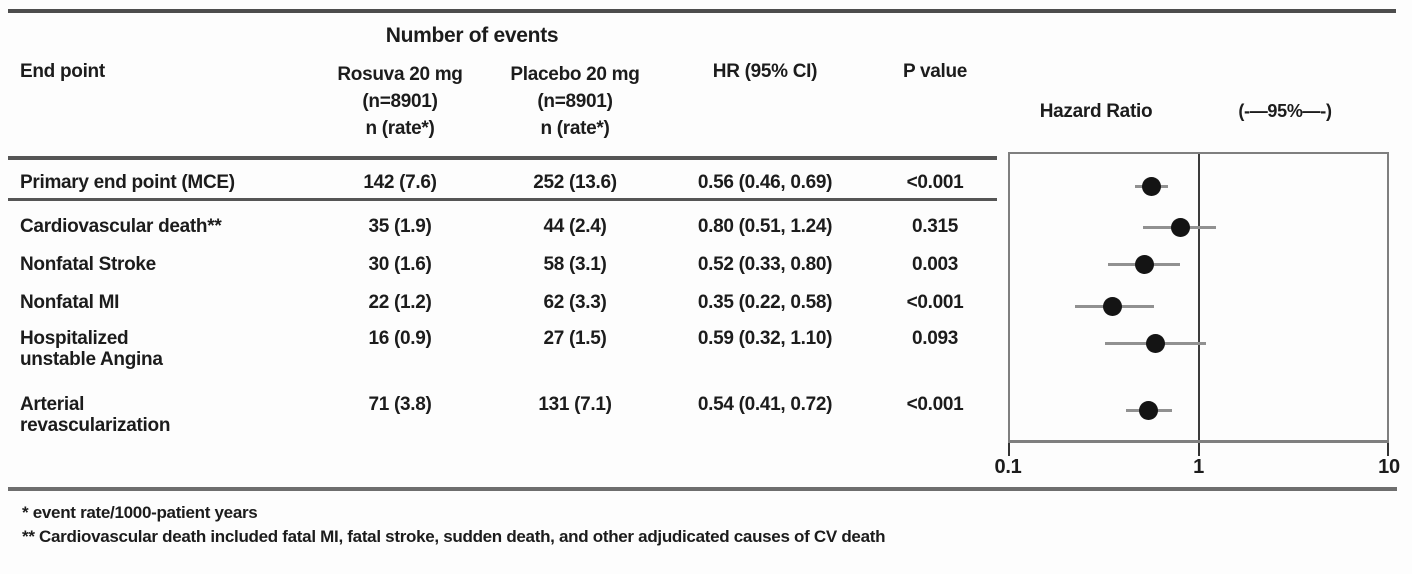 The height and width of the screenshot is (574, 1412). I want to click on rosuva-value: 142 (7.6), so click(400, 182).